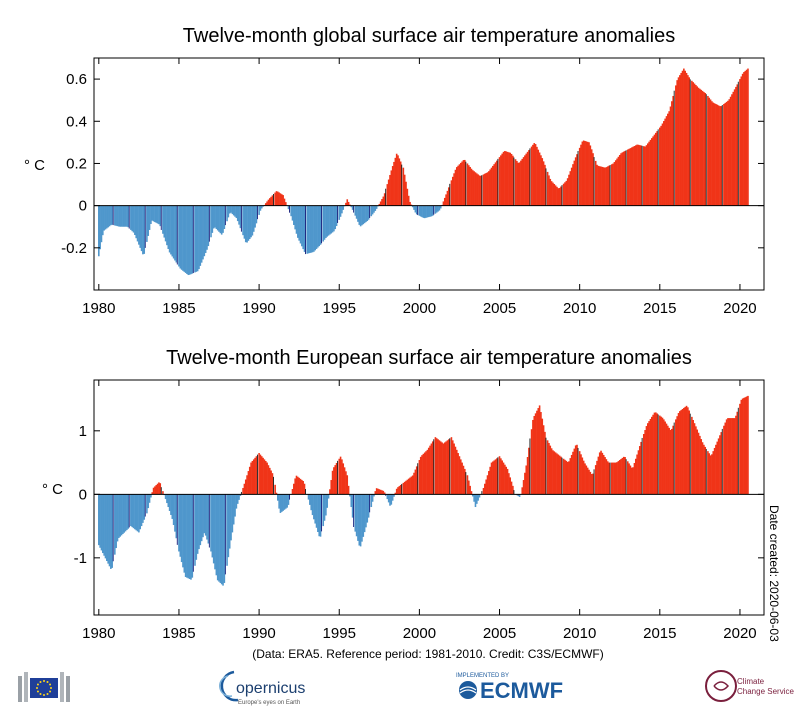  I want to click on x-tick-label: 2005, so click(499, 308).